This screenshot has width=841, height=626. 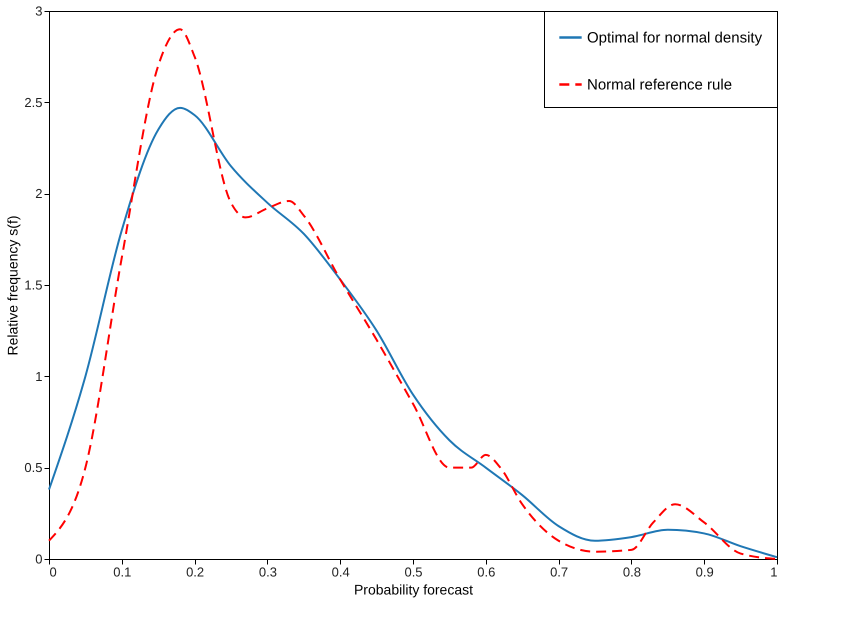 I want to click on legend-label: Optimal for normal density, so click(x=675, y=38).